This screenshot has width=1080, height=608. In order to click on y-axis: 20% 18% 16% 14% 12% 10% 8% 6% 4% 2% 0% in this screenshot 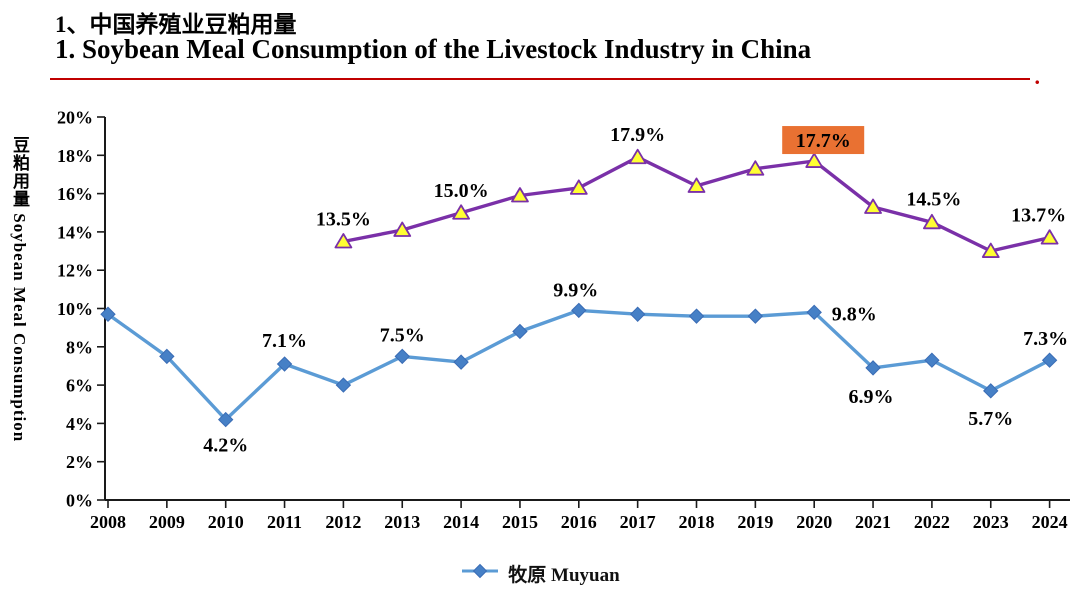, I will do `click(81, 309)`.